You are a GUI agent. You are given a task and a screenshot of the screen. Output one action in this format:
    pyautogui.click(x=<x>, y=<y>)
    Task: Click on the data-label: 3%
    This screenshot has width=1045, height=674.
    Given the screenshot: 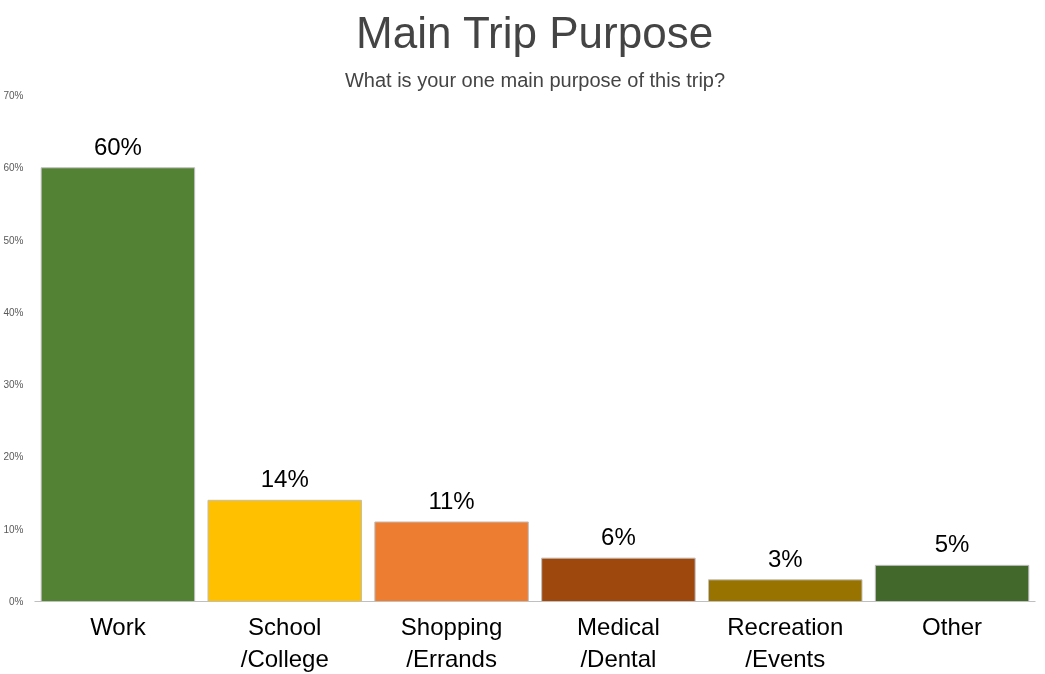 What is the action you would take?
    pyautogui.click(x=785, y=558)
    